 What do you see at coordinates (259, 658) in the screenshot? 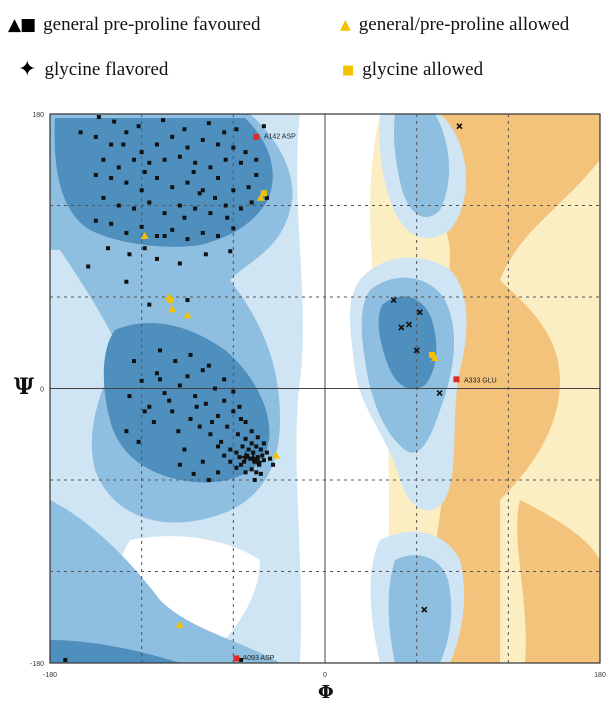
I see `outlier-label: A093 ASP` at bounding box center [259, 658].